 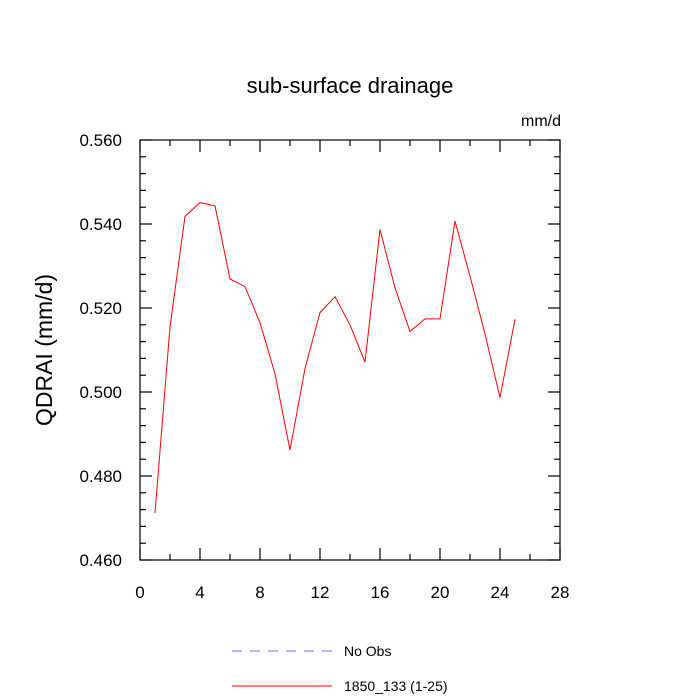 What do you see at coordinates (440, 592) in the screenshot?
I see `x-tick-label: 20` at bounding box center [440, 592].